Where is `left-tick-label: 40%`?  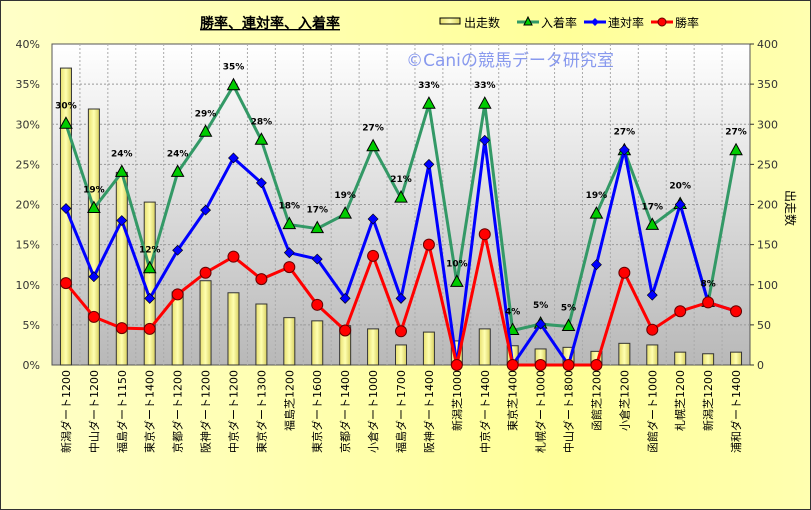 left-tick-label: 40% is located at coordinates (28, 44).